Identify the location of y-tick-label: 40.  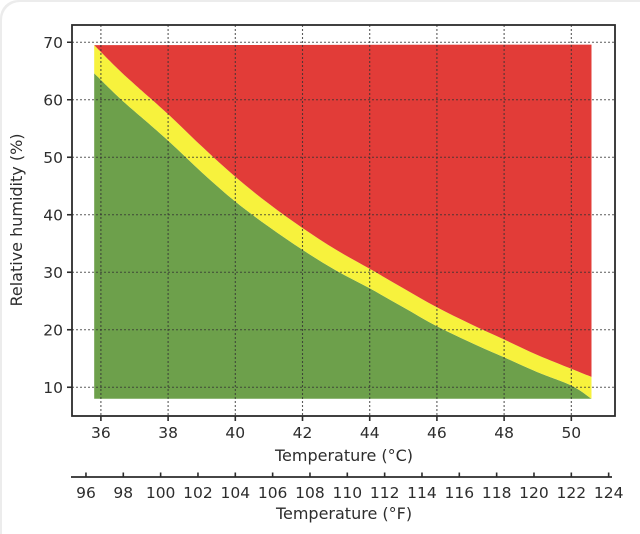
(53, 215).